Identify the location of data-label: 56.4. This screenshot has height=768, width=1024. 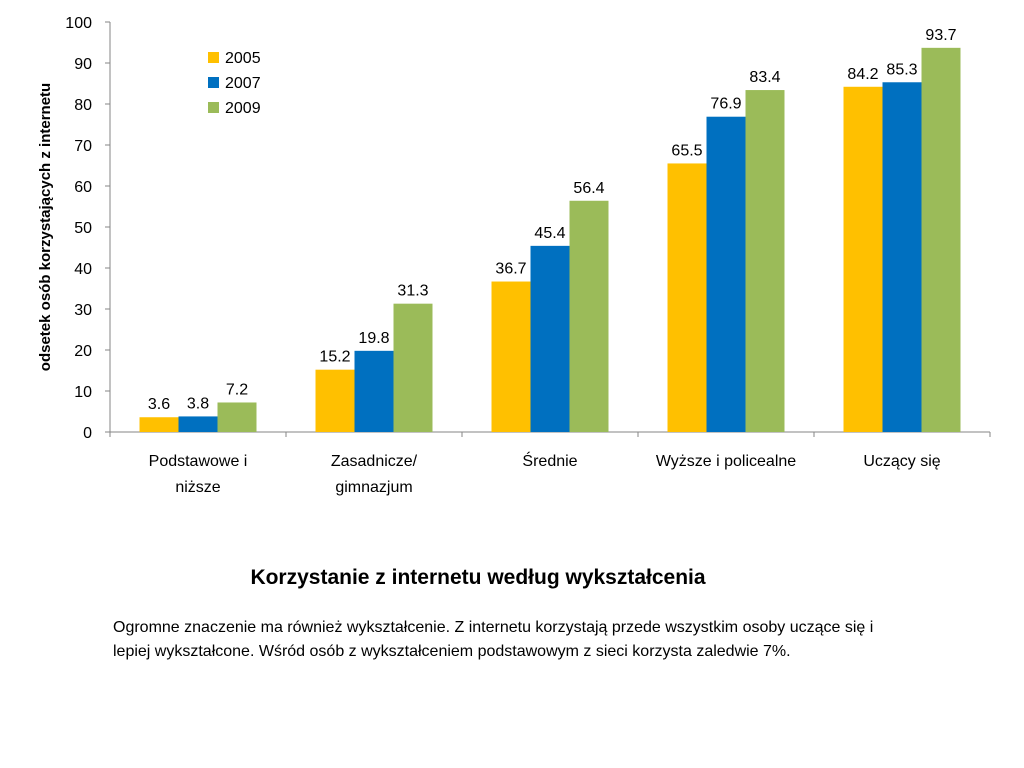
(588, 188).